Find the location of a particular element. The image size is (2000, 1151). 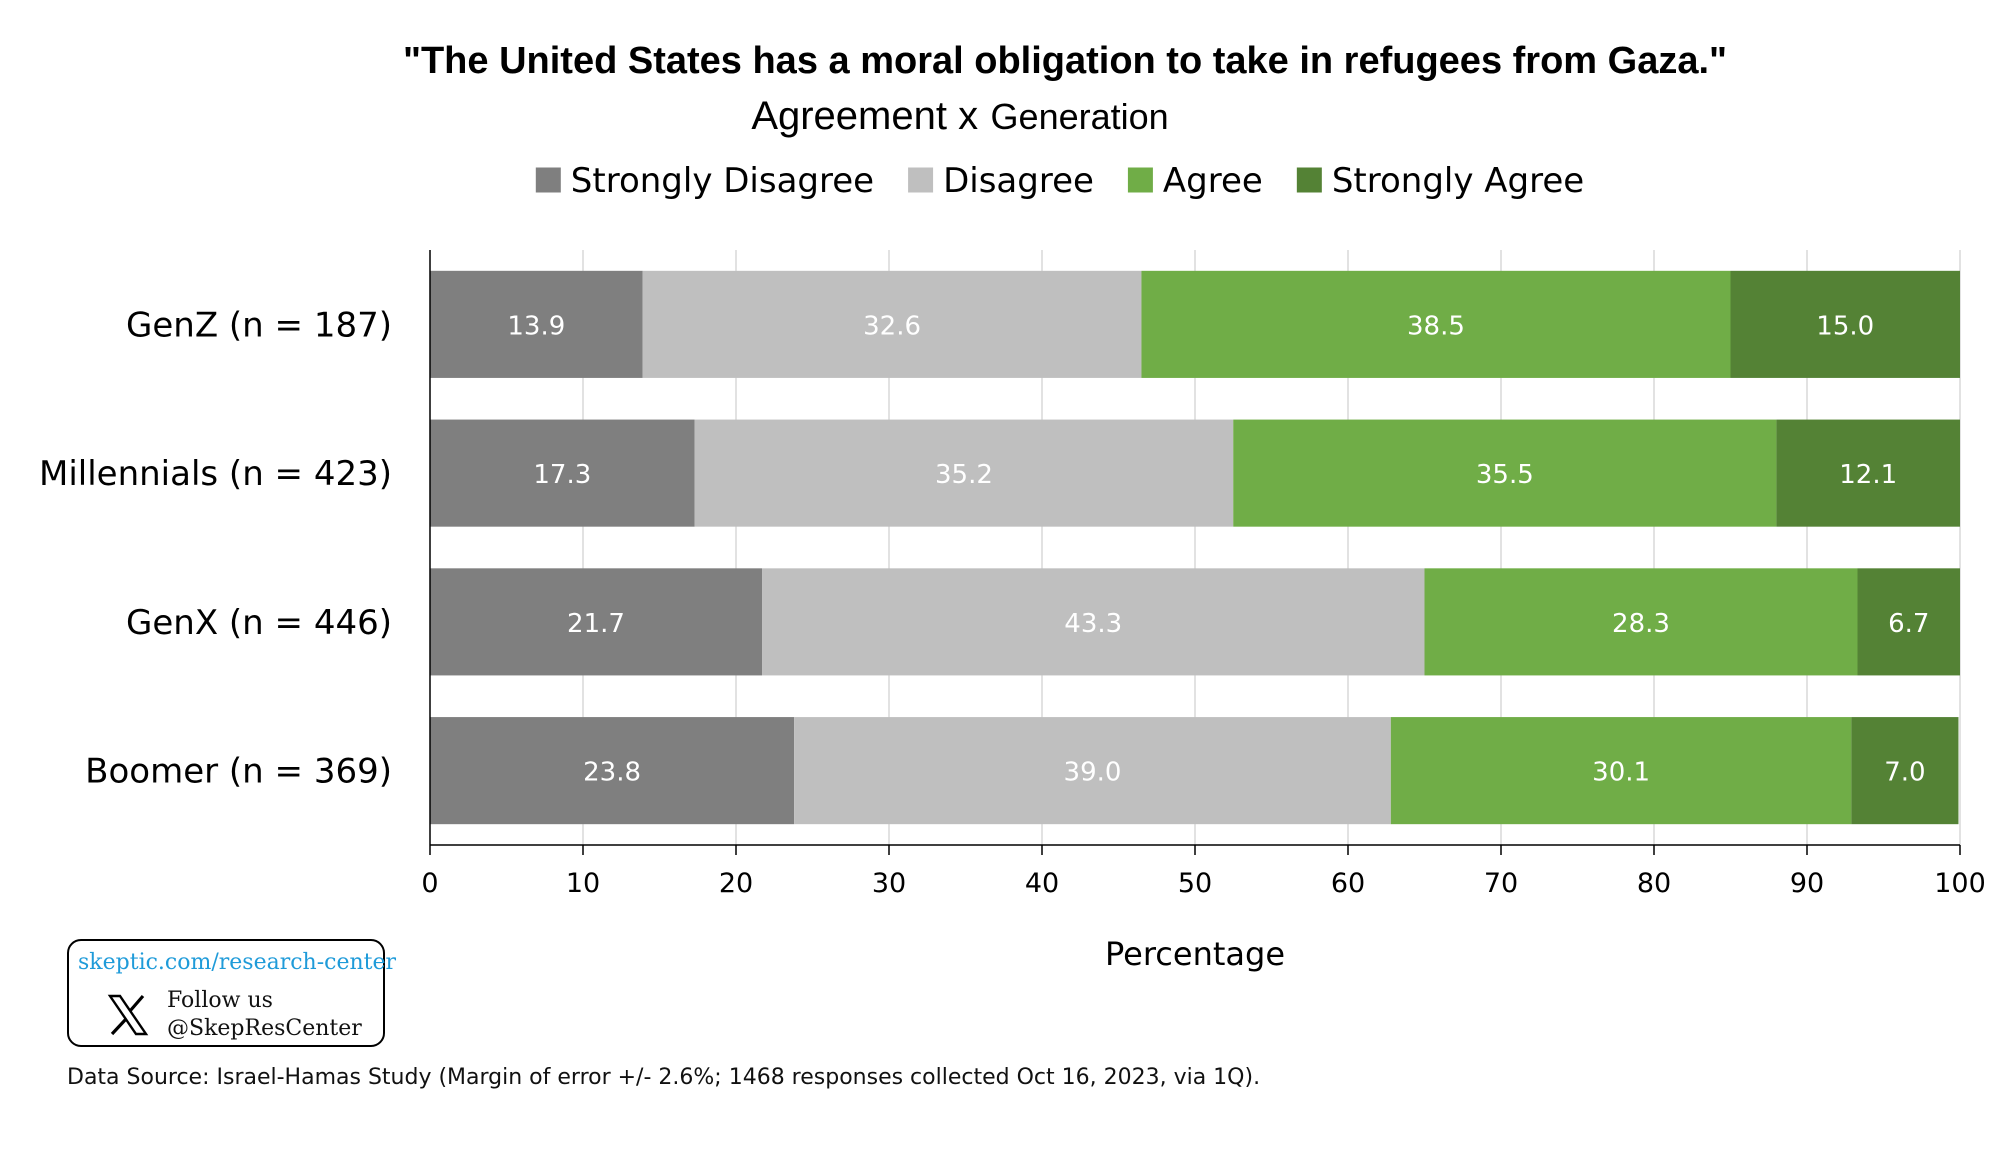

x-tick-label: 90 is located at coordinates (1807, 883).